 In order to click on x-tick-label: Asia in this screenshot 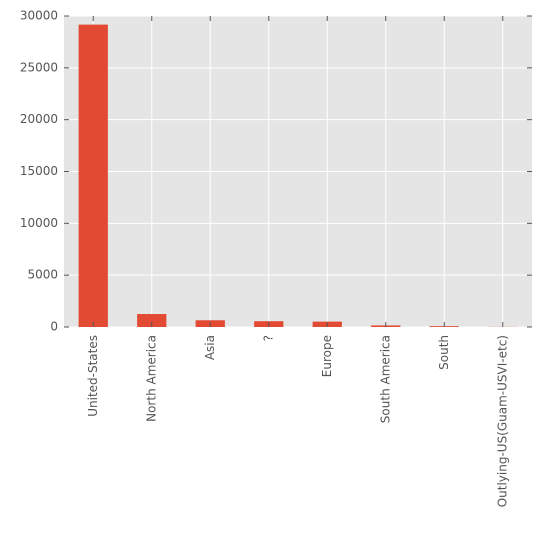, I will do `click(210, 347)`.